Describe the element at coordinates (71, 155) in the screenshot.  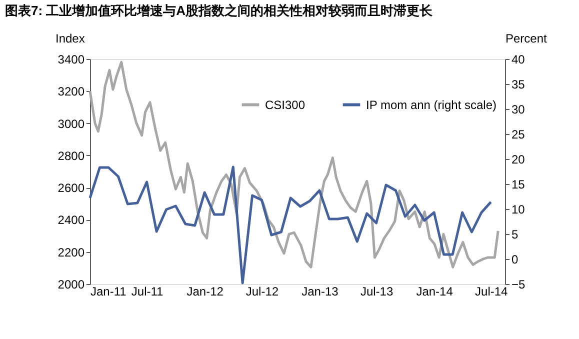
I see `y-tick-label: 2800` at that location.